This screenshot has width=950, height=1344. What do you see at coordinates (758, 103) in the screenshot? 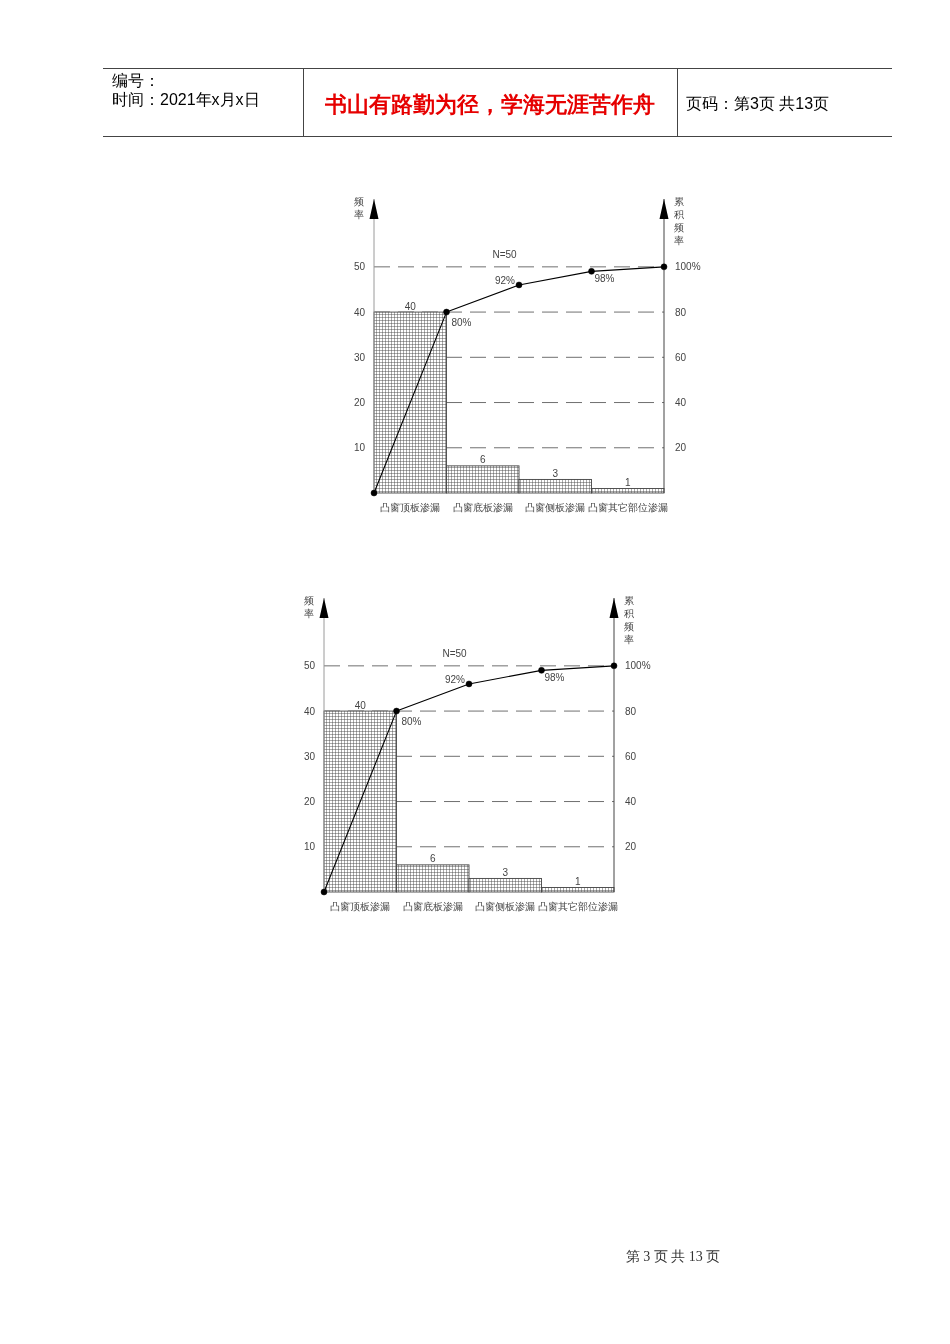
I see `text: 页码：第3页 共13页` at bounding box center [758, 103].